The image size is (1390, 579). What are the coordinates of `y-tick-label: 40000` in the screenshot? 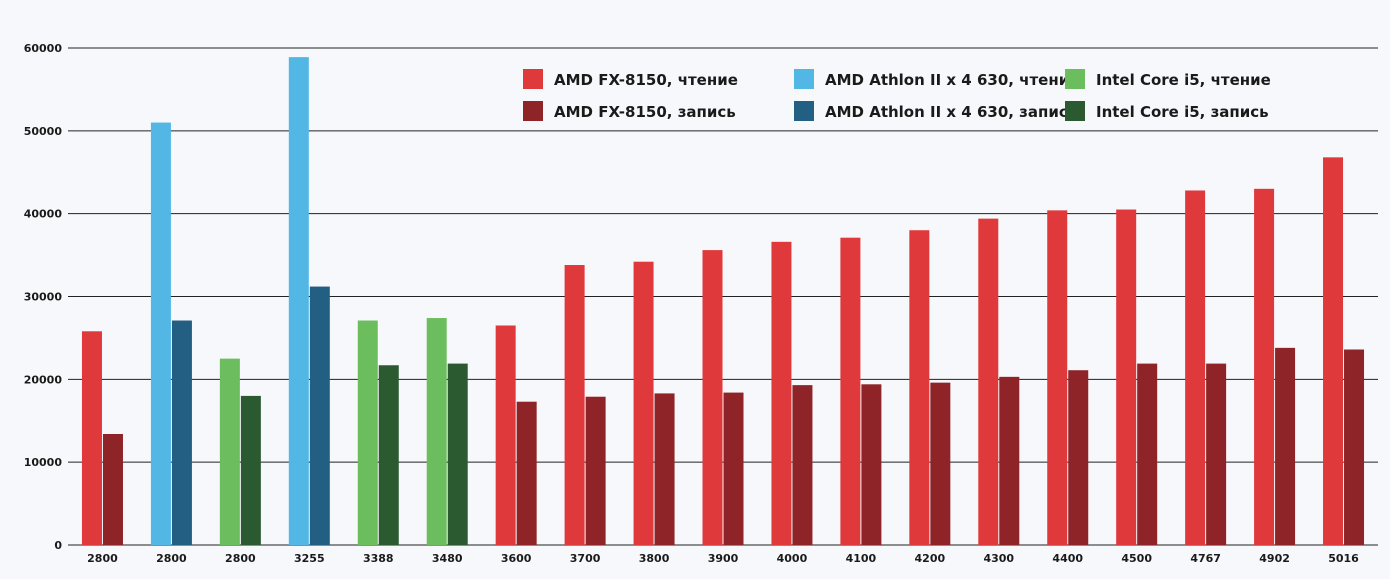 It's located at (43, 214).